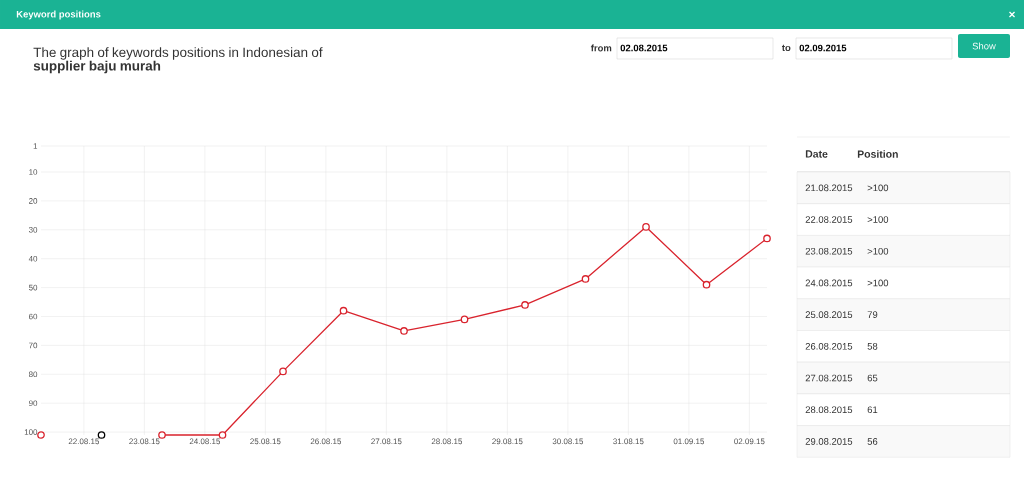 The image size is (1024, 489). What do you see at coordinates (829, 188) in the screenshot?
I see `text: 21.08.2015` at bounding box center [829, 188].